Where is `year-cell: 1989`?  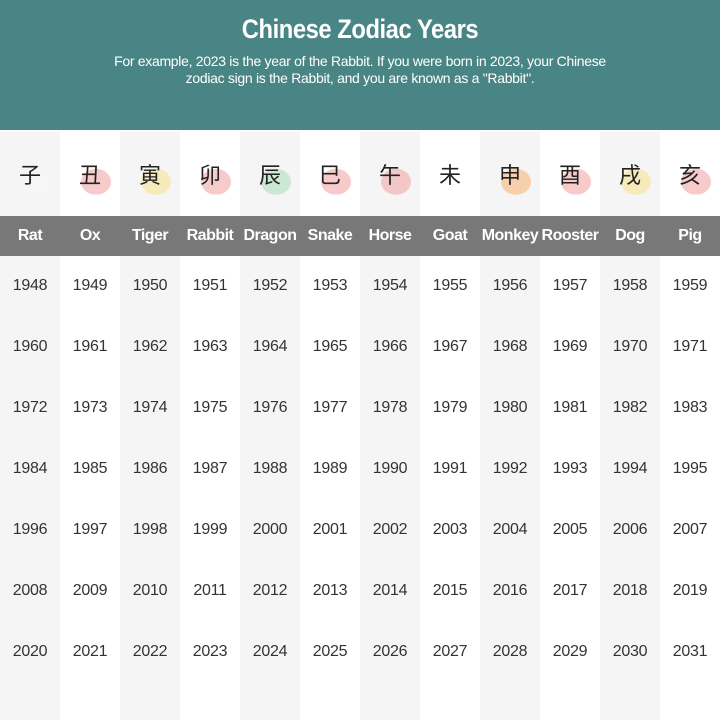 year-cell: 1989 is located at coordinates (330, 468).